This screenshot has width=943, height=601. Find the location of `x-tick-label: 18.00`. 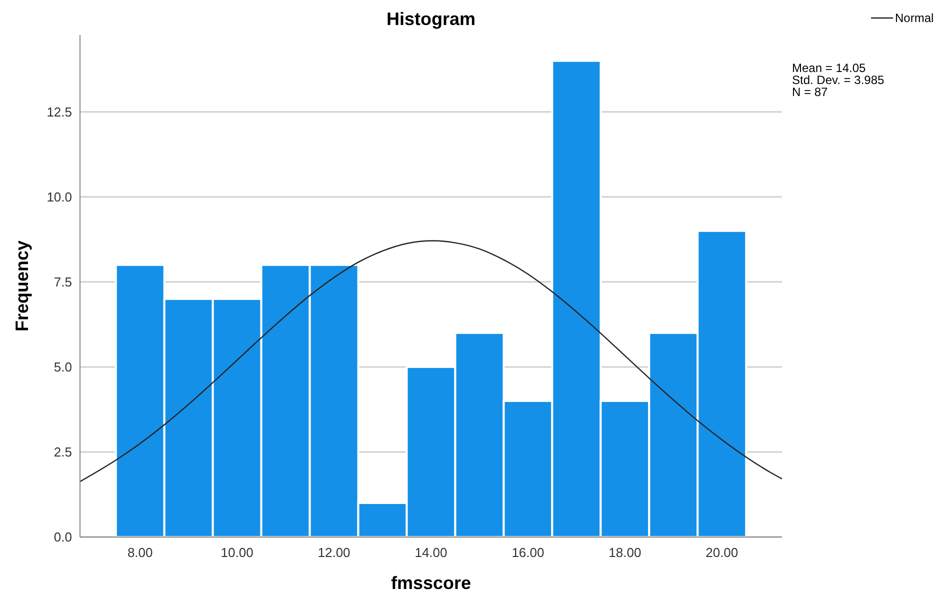

x-tick-label: 18.00 is located at coordinates (625, 552).